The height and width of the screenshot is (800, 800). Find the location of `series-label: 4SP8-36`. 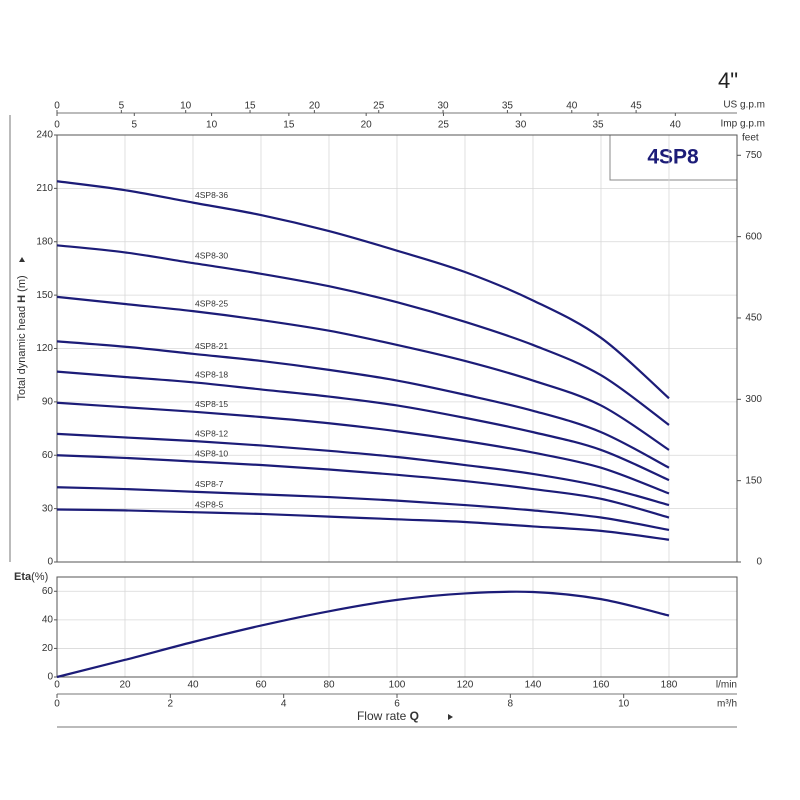

series-label: 4SP8-36 is located at coordinates (211, 195).